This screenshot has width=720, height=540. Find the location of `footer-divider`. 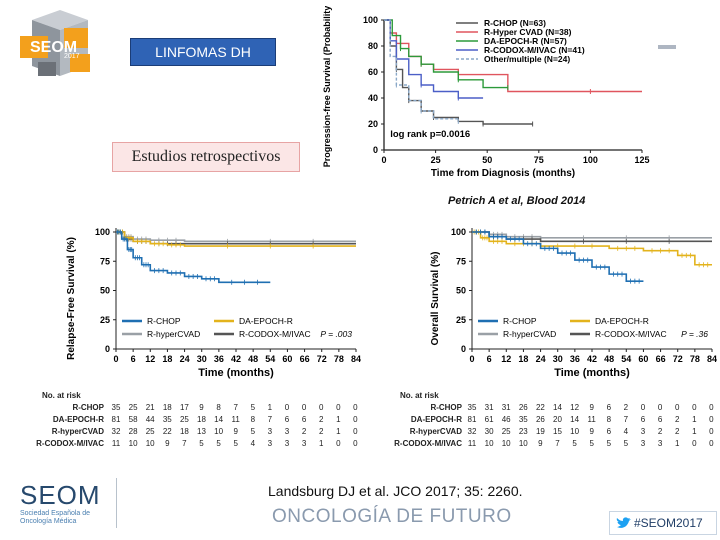

footer-divider is located at coordinates (116, 503).